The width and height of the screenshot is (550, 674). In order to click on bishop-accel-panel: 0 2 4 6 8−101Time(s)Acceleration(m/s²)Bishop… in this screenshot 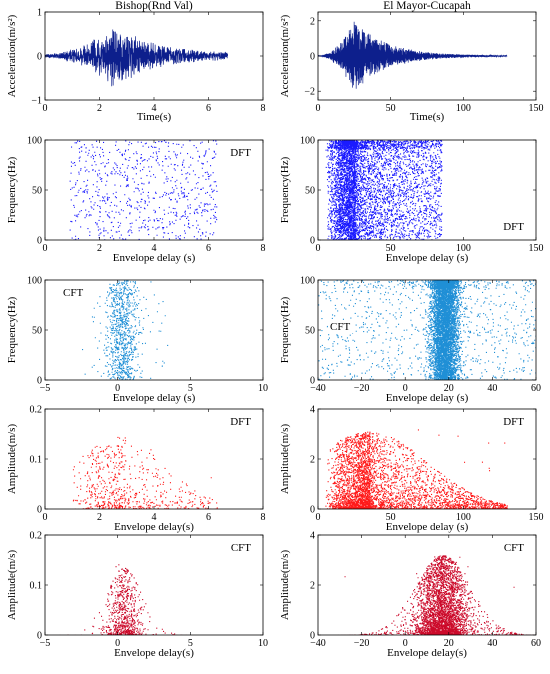, I will do `click(136, 61)`.